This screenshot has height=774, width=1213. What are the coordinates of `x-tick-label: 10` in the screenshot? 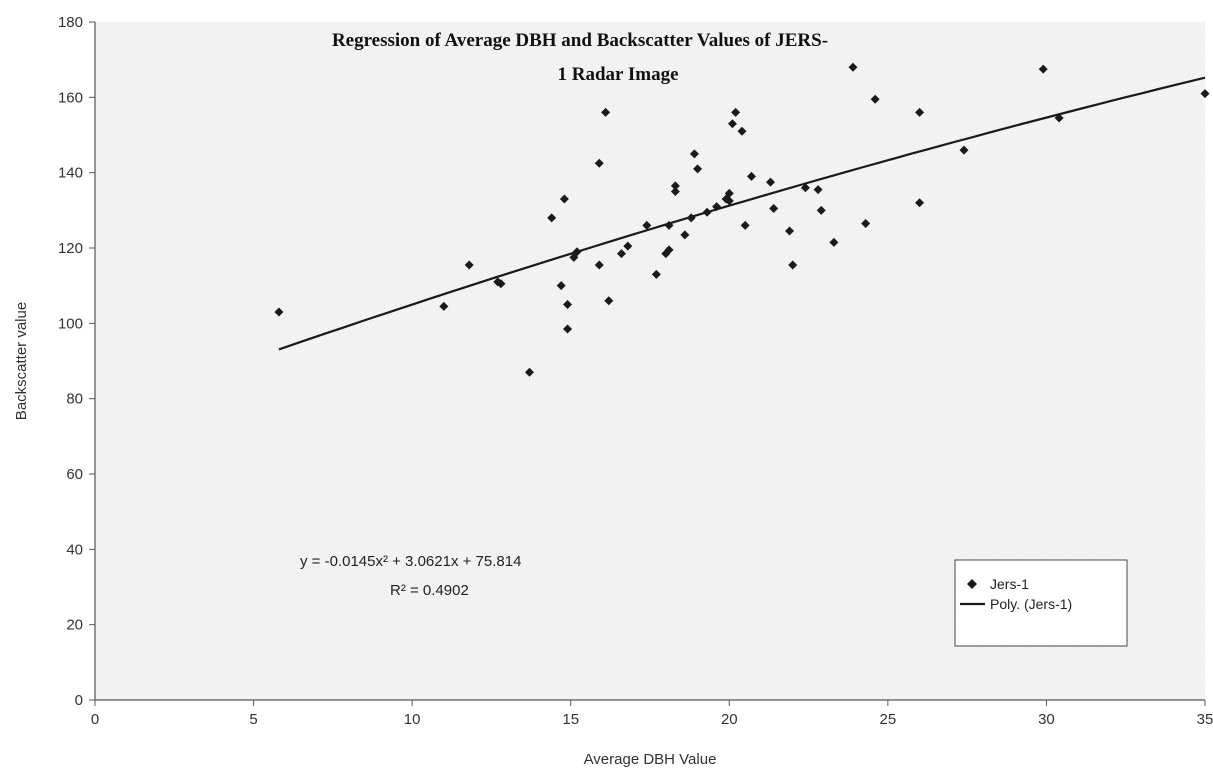 It's located at (412, 719).